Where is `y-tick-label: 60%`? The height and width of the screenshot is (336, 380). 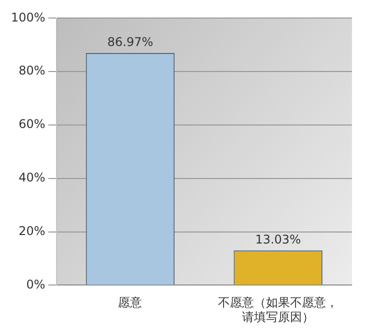
y-tick-label: 60% is located at coordinates (32, 124).